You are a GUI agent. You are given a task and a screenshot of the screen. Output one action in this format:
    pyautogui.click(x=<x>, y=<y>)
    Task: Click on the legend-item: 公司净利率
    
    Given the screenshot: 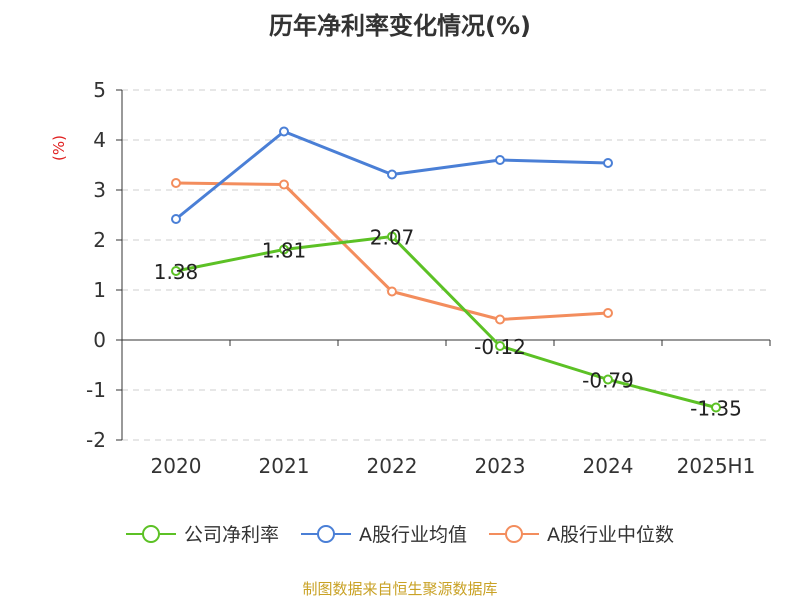 What is the action you would take?
    pyautogui.click(x=202, y=533)
    